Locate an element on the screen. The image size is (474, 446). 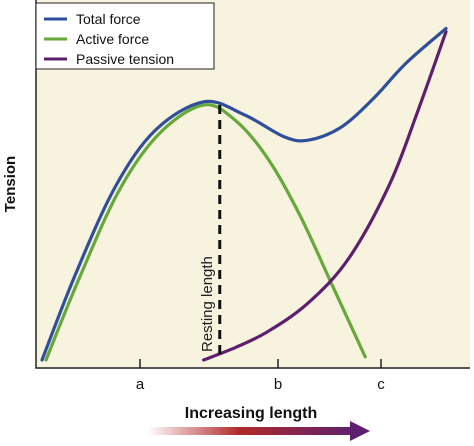
legend: Total force Active force Passive tension is located at coordinates (125, 36).